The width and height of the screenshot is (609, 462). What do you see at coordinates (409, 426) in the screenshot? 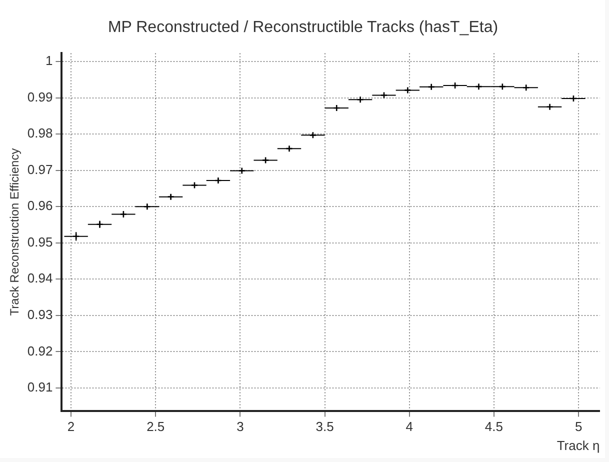
I see `x-tick-label: 4` at bounding box center [409, 426].